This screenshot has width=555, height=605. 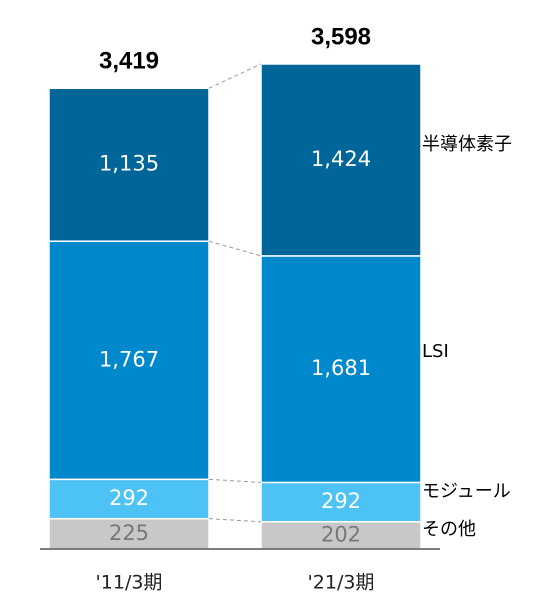 What do you see at coordinates (435, 351) in the screenshot?
I see `legend-label: LSI` at bounding box center [435, 351].